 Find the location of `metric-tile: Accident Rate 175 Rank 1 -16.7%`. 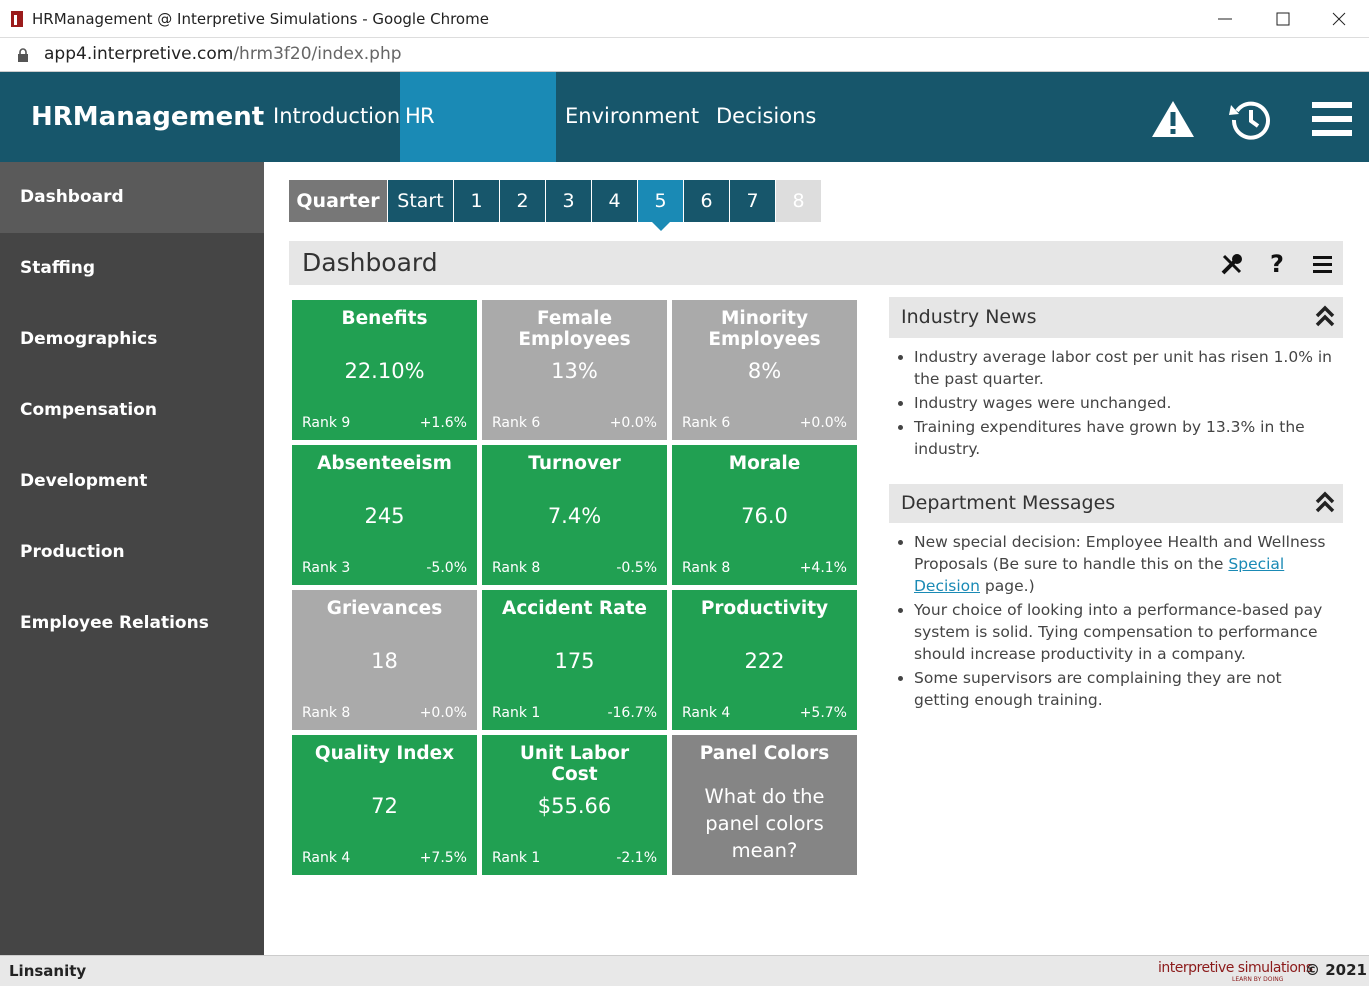

metric-tile: Accident Rate 175 Rank 1 -16.7% is located at coordinates (574, 660).